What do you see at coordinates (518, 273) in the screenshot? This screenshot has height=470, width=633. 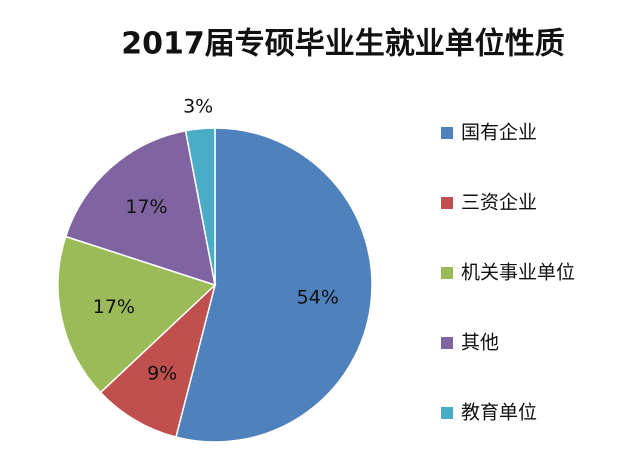 I see `legend-label: 机关事业单位` at bounding box center [518, 273].